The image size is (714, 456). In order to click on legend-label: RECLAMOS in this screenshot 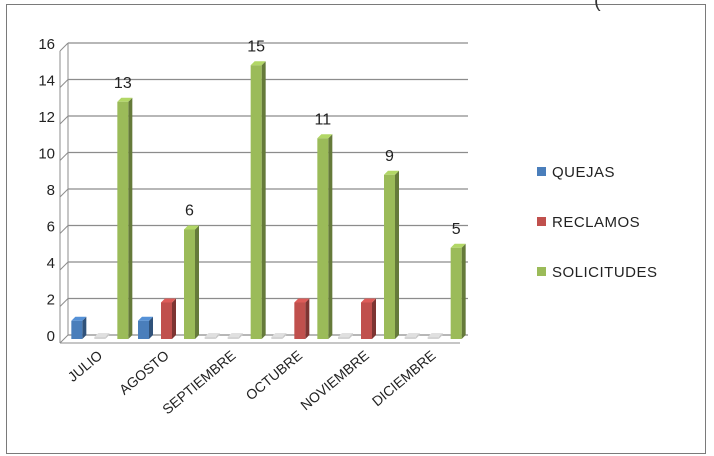, I will do `click(596, 222)`.